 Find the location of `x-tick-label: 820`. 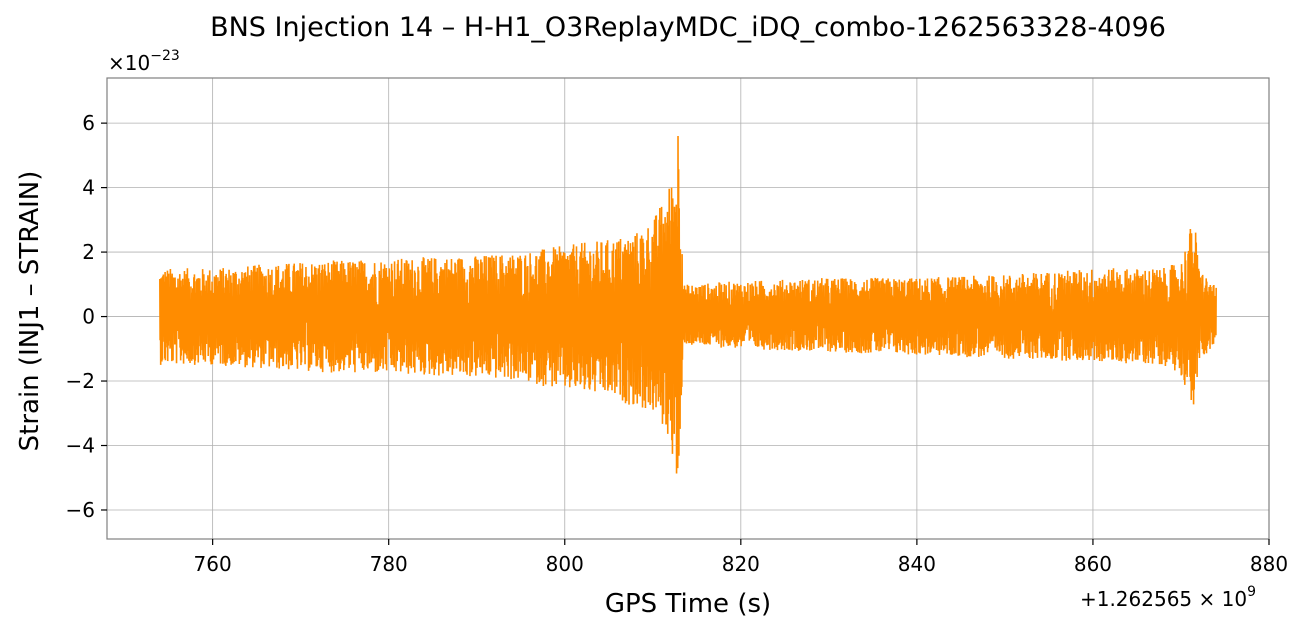

x-tick-label: 820 is located at coordinates (741, 564).